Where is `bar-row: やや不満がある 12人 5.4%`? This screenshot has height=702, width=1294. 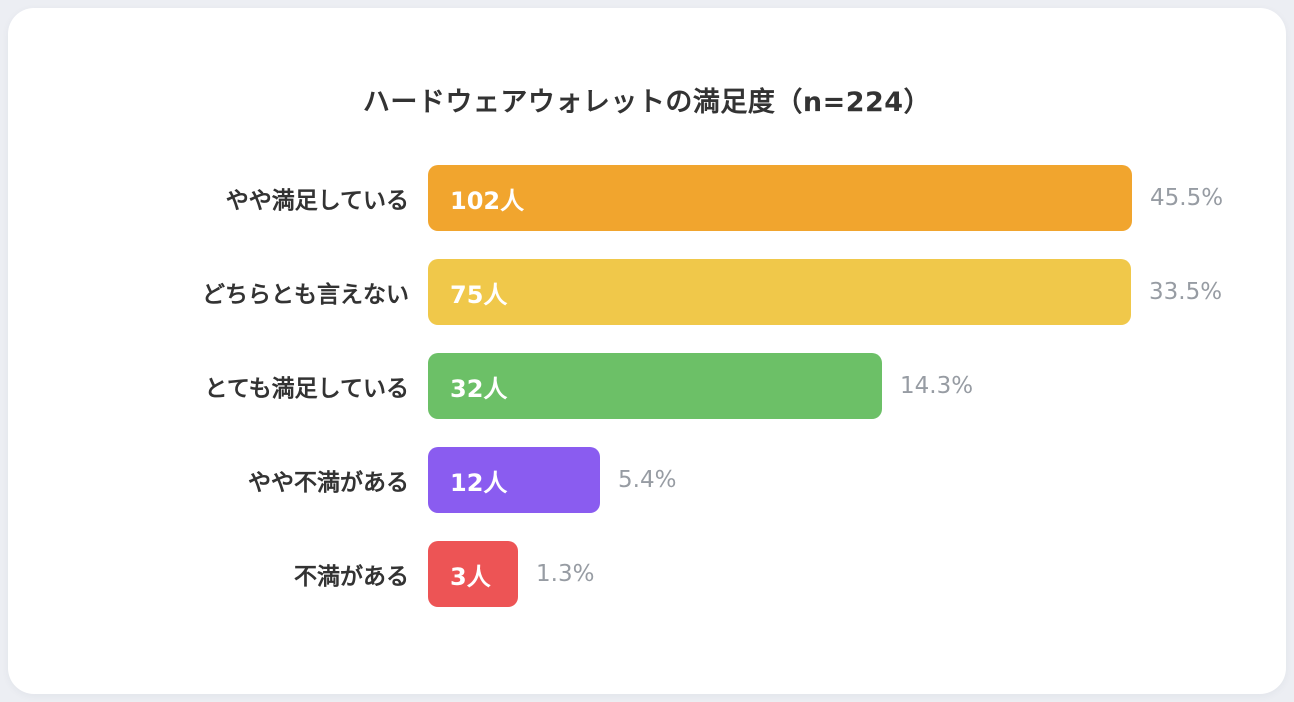
bar-row: やや不満がある 12人 5.4% is located at coordinates (647, 480).